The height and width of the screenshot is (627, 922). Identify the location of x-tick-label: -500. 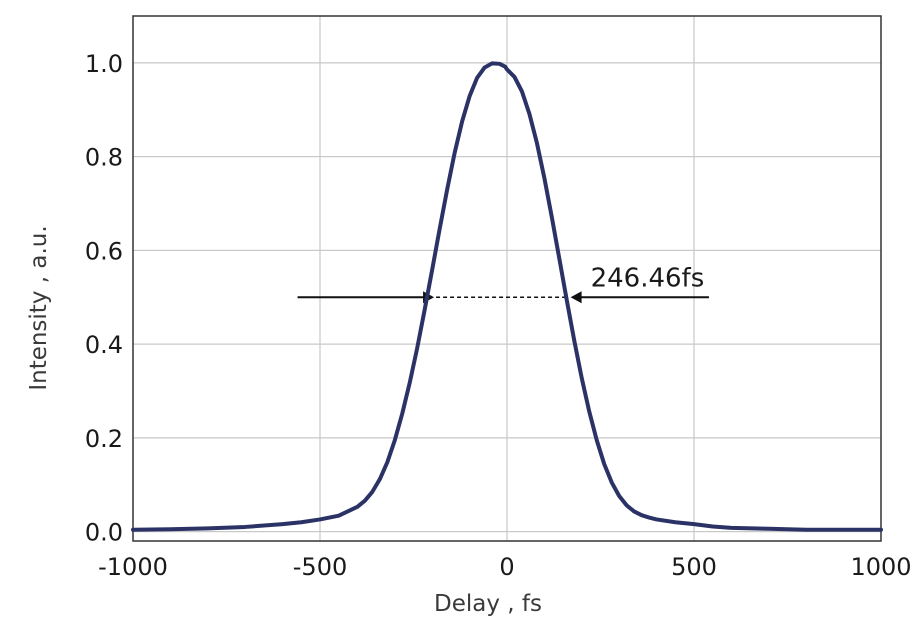
(320, 567).